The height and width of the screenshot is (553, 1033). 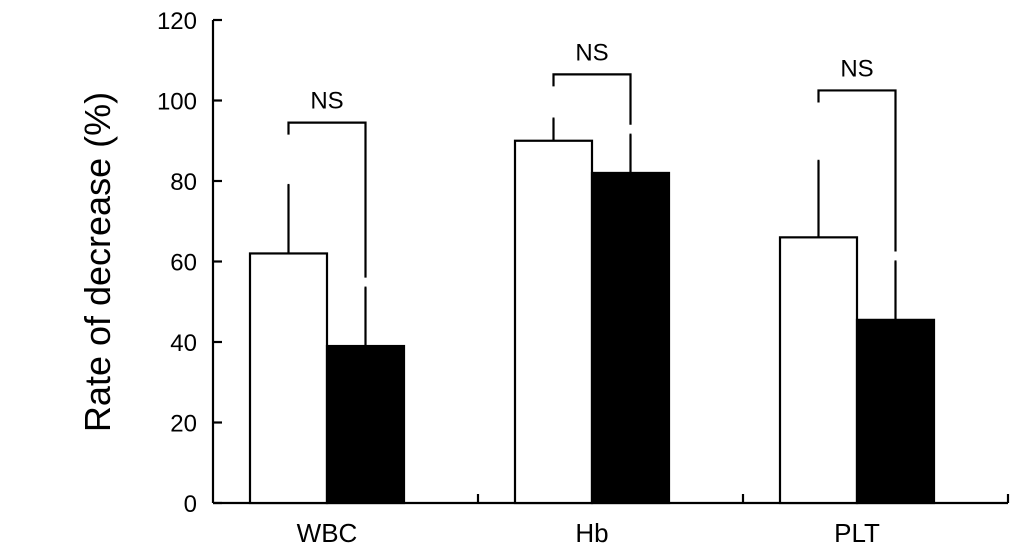 I want to click on y-tick-label: 20, so click(x=183, y=424).